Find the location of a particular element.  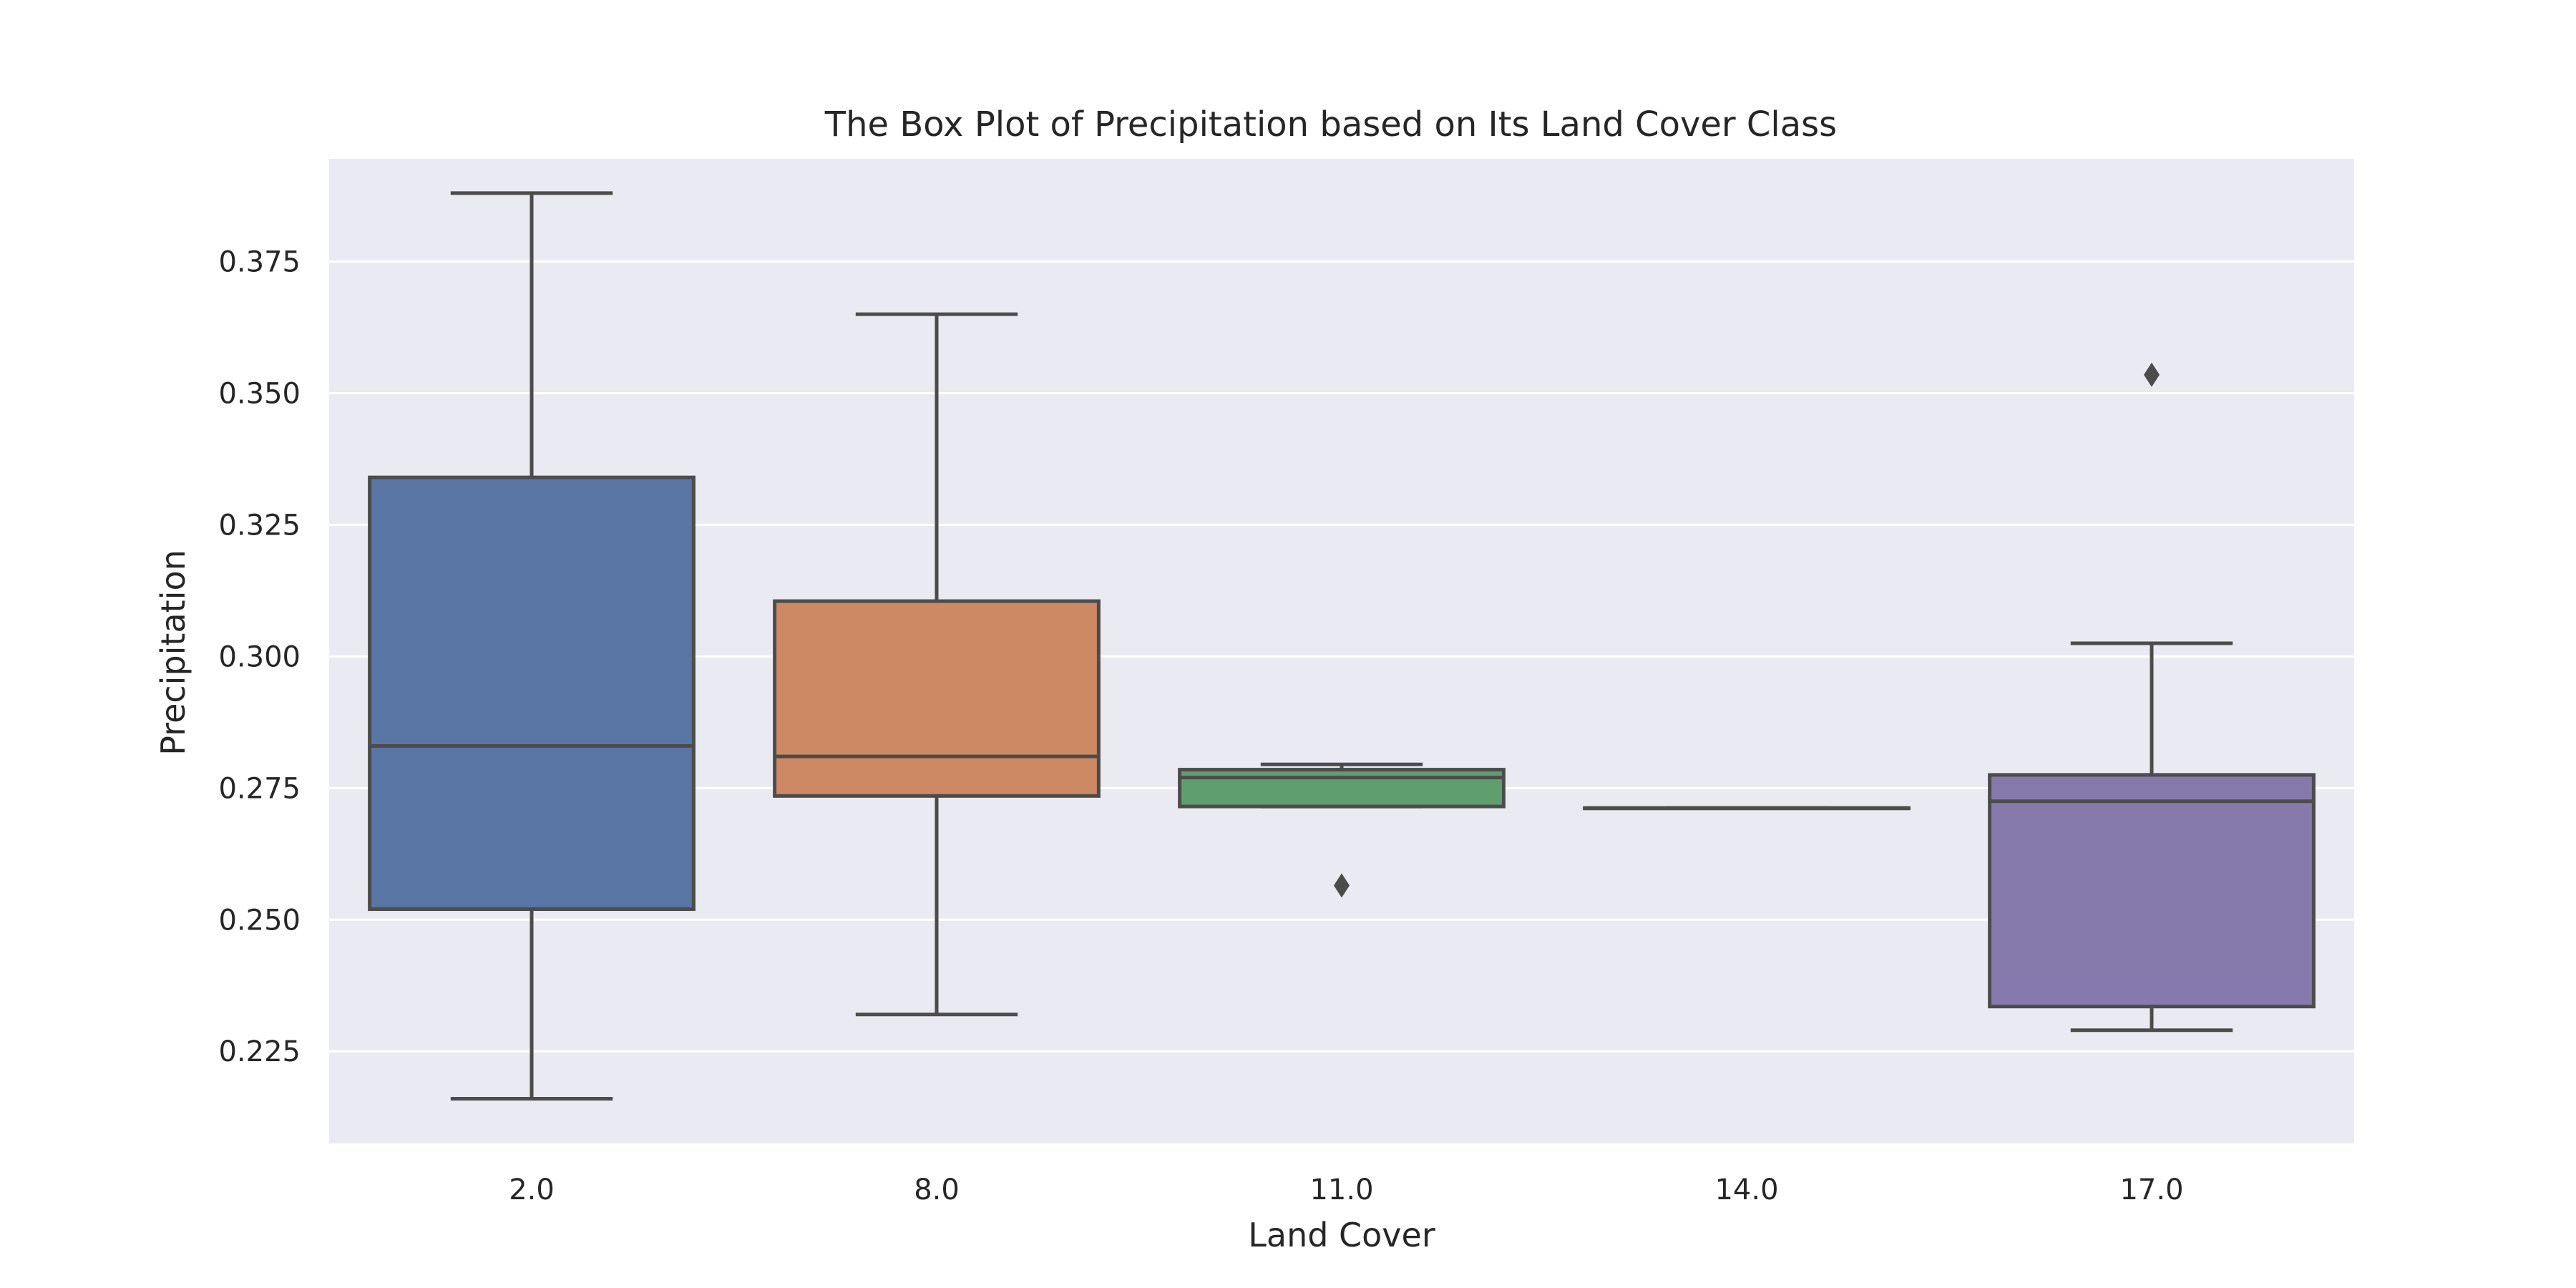

y-tick-label: 0.275 is located at coordinates (259, 788).